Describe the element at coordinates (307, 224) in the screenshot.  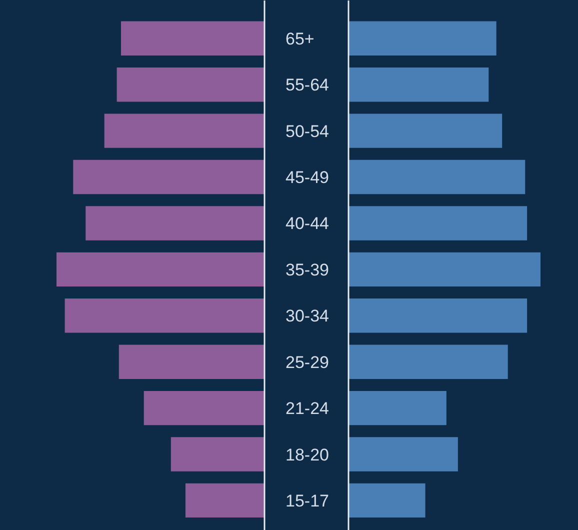
I see `y-tick-label: 40-44` at that location.